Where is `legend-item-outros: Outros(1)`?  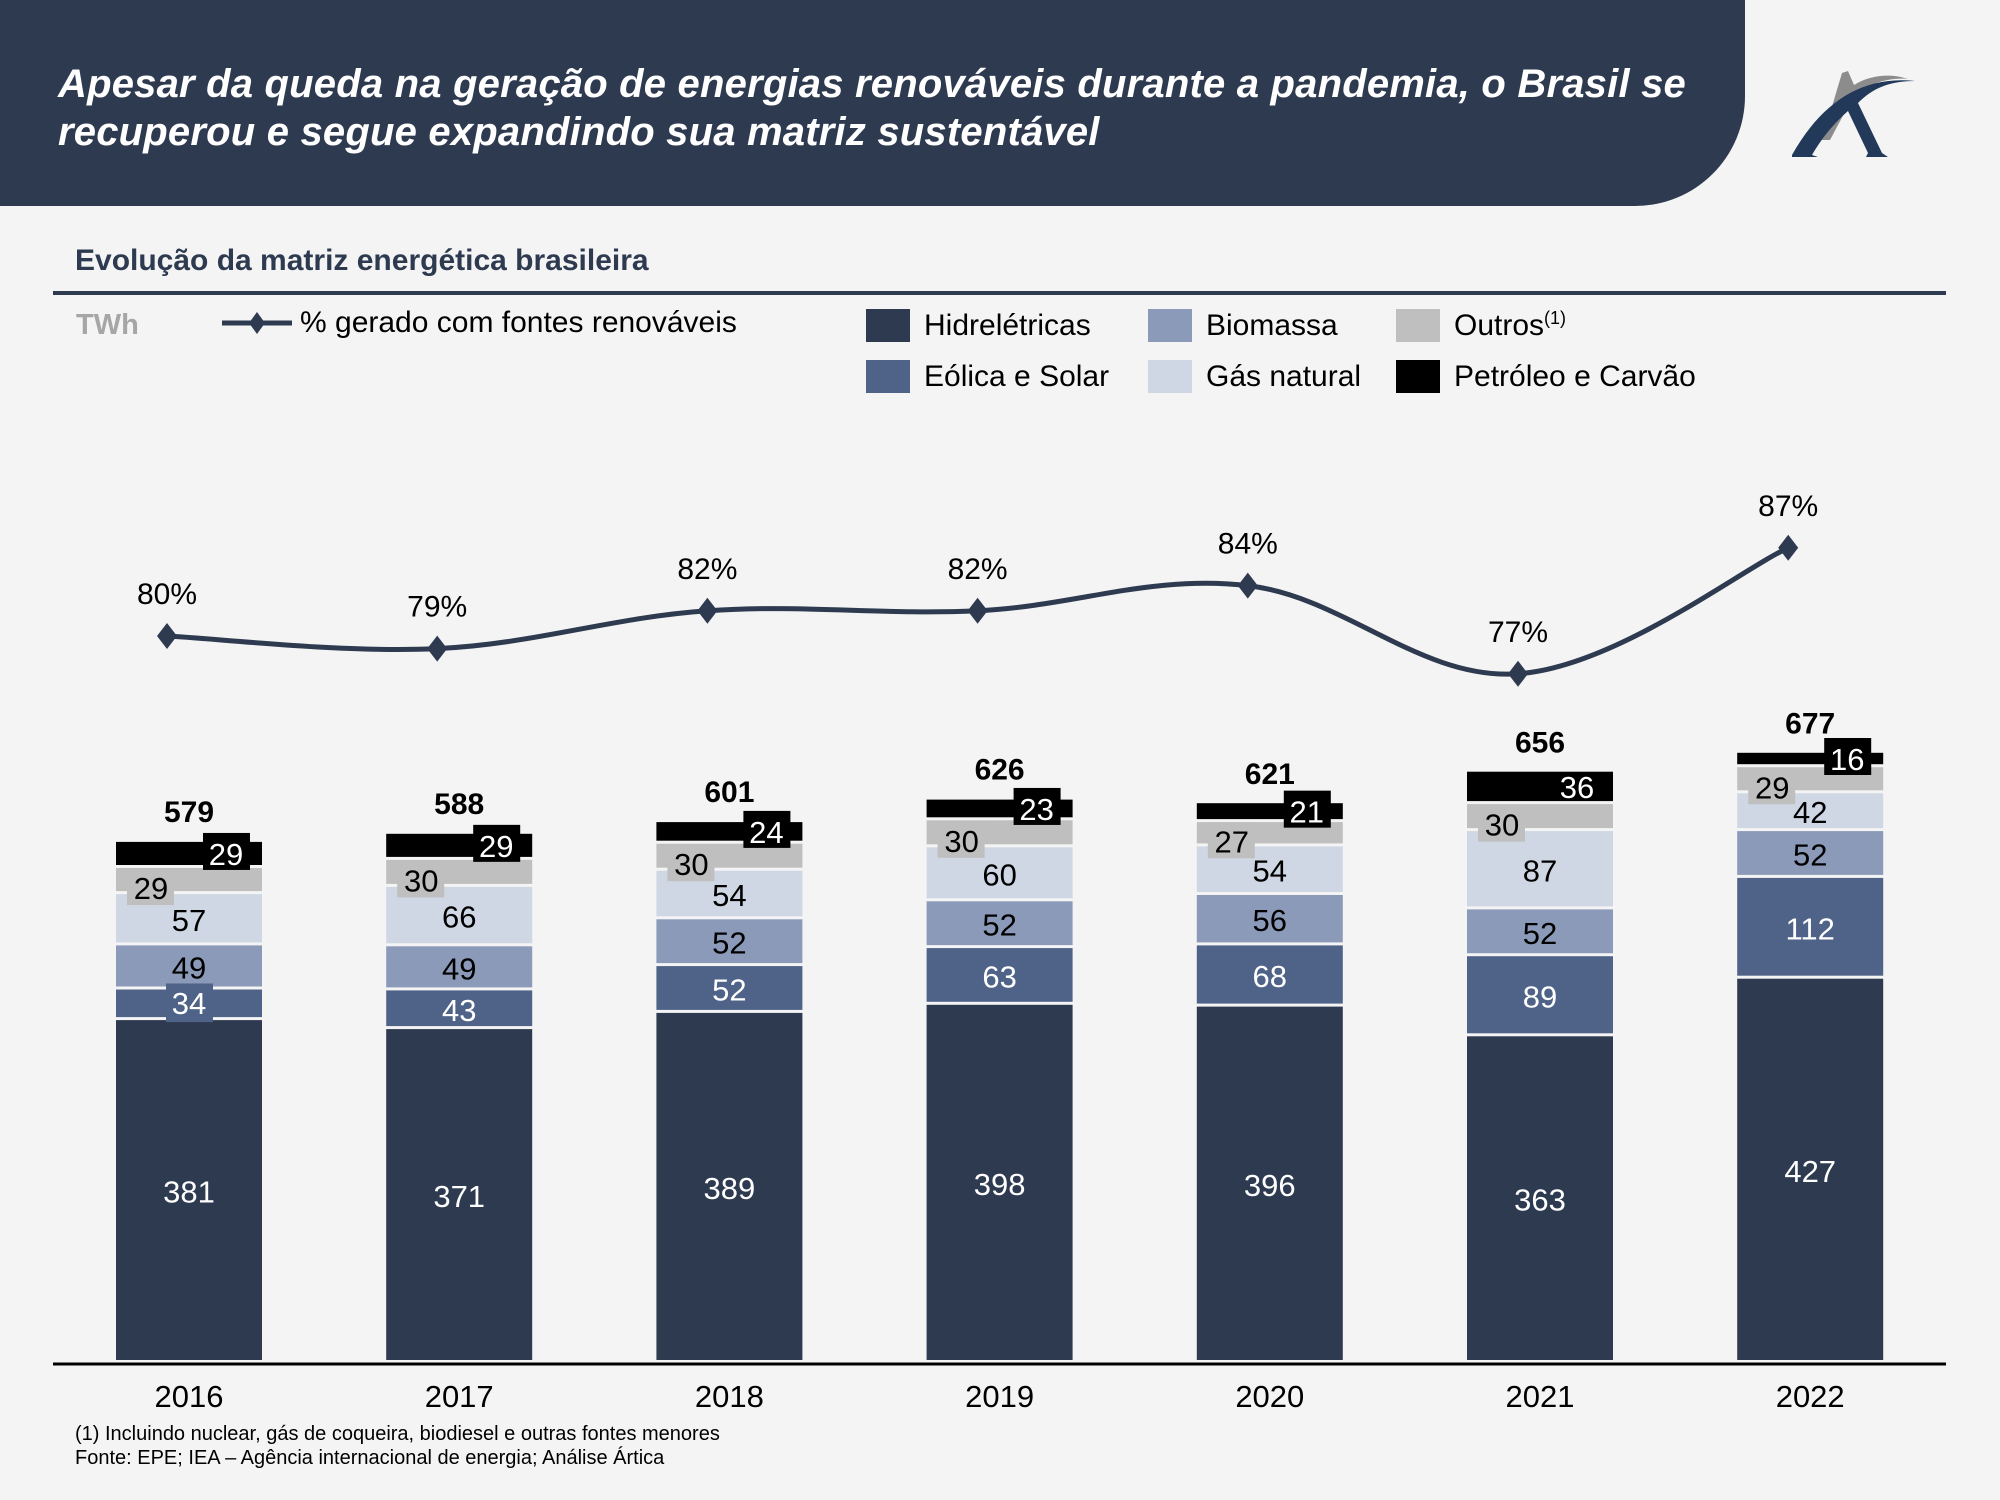
legend-item-outros: Outros(1) is located at coordinates (1546, 325).